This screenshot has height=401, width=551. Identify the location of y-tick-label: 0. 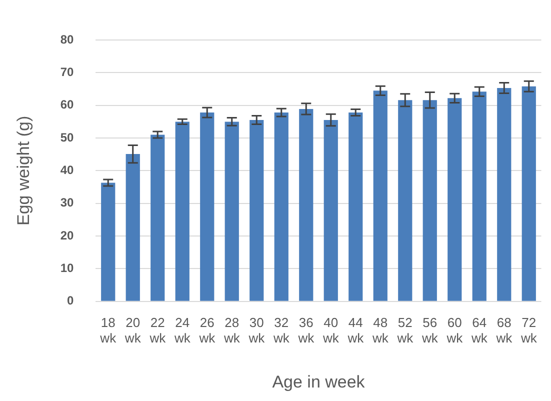
(70, 301).